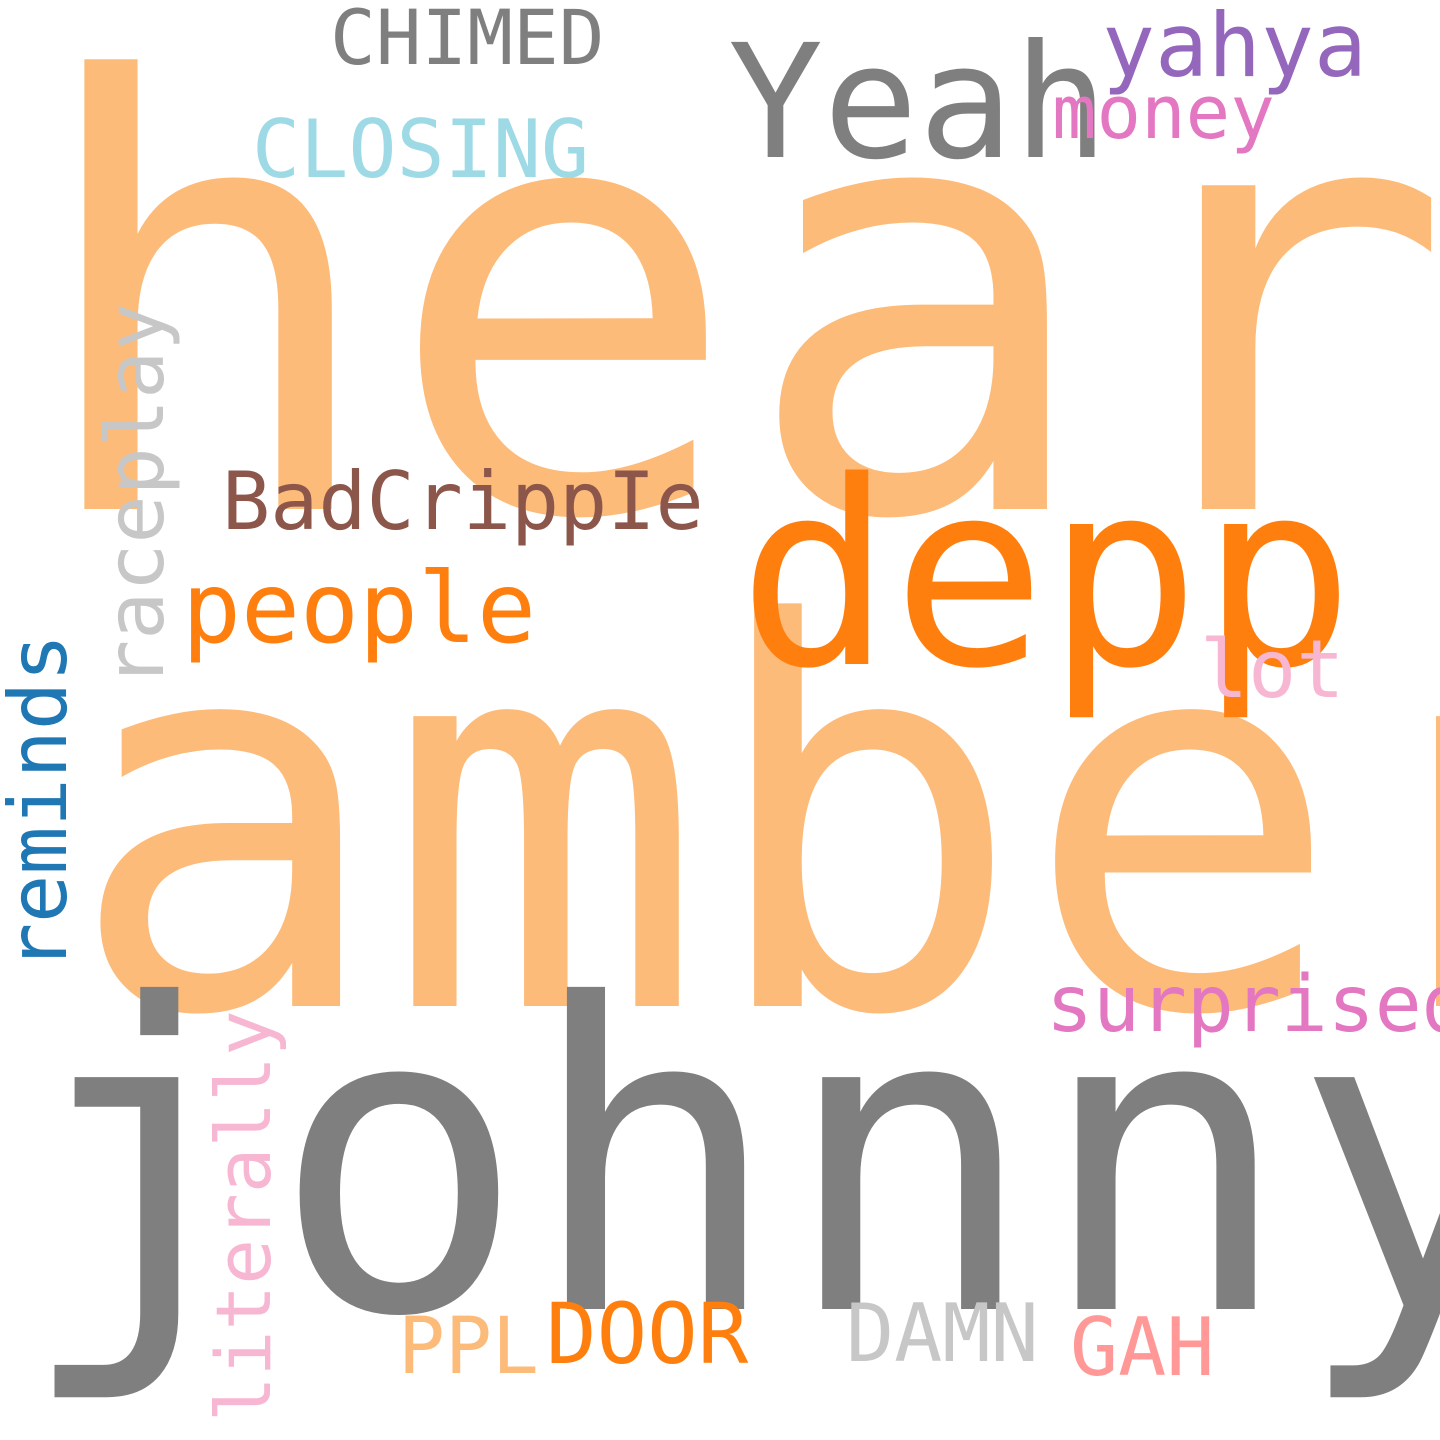 This screenshot has width=1440, height=1440. What do you see at coordinates (1142, 1347) in the screenshot?
I see `word-gah: GAH` at bounding box center [1142, 1347].